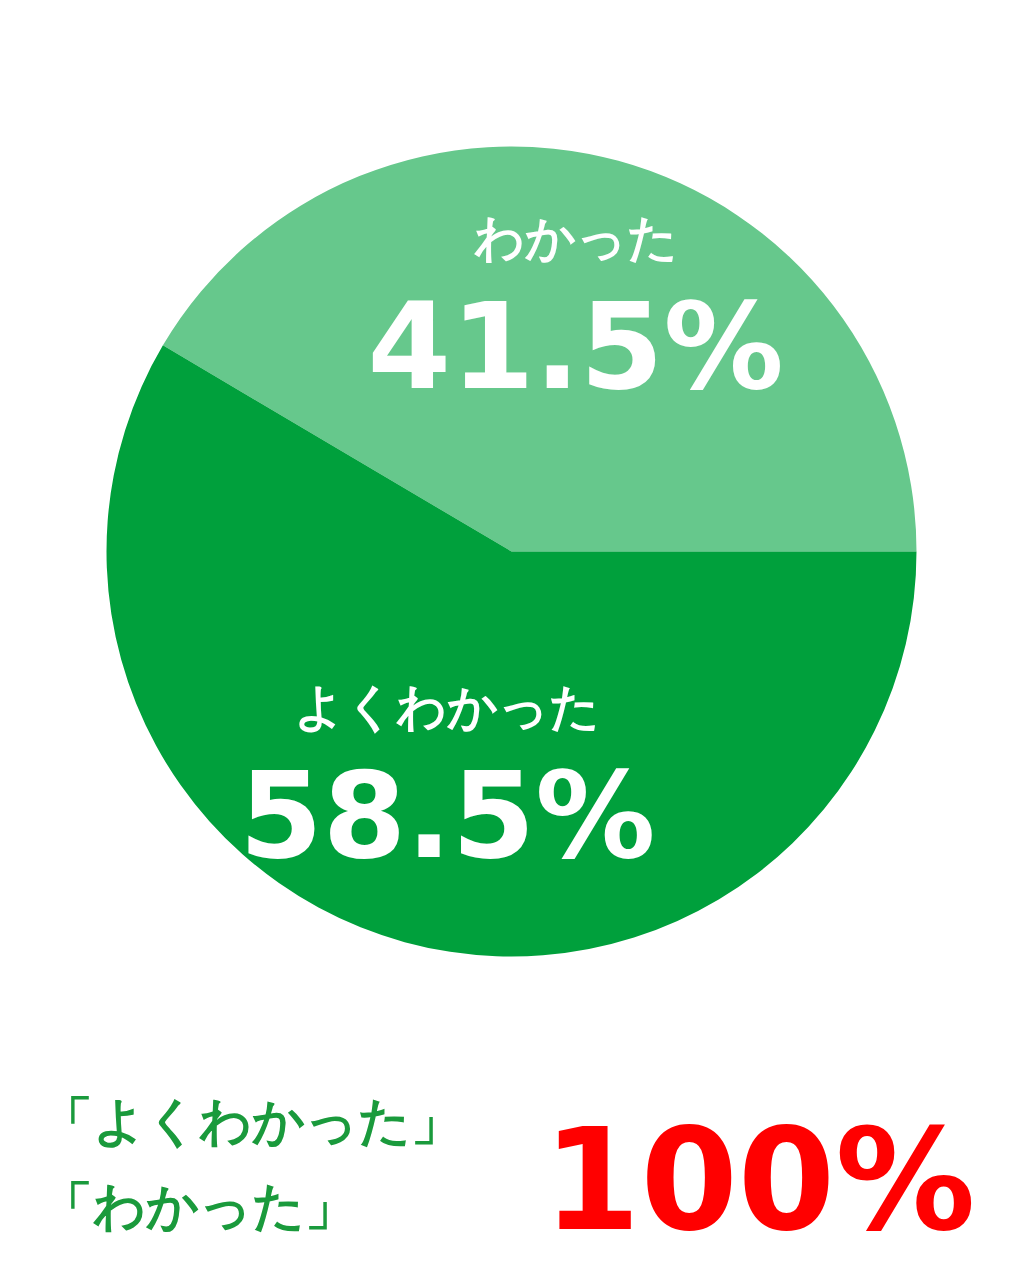  I want to click on text: 「よくわかった」, so click(251, 1120).